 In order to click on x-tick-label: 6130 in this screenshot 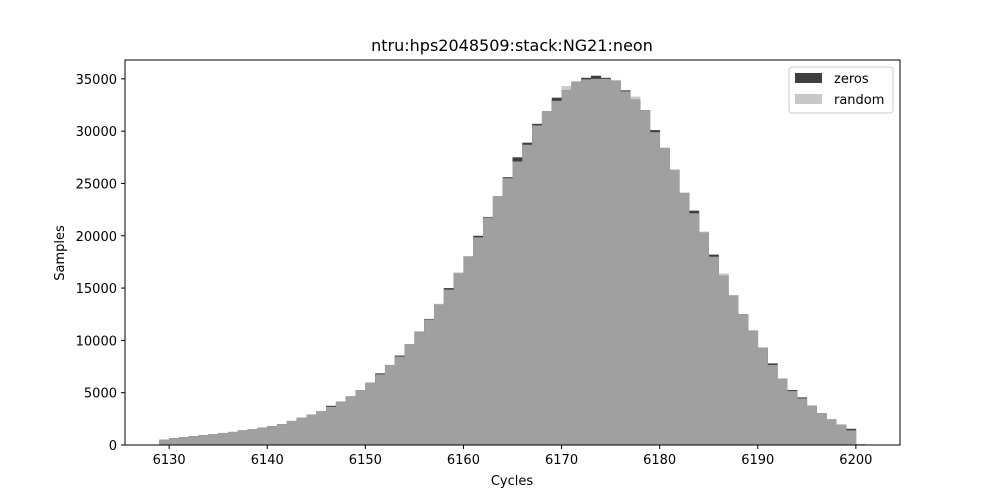, I will do `click(169, 460)`.